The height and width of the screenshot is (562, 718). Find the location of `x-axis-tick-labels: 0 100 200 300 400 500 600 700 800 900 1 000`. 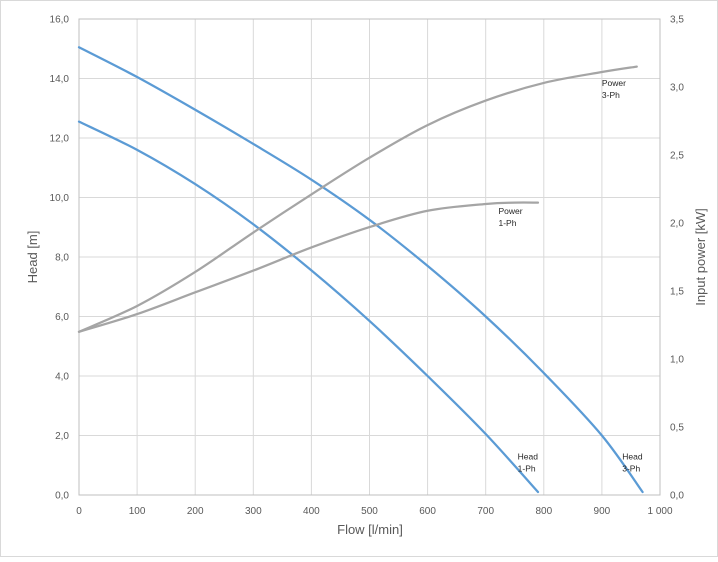

x-axis-tick-labels: 0 100 200 300 400 500 600 700 800 900 1 000 is located at coordinates (374, 511).